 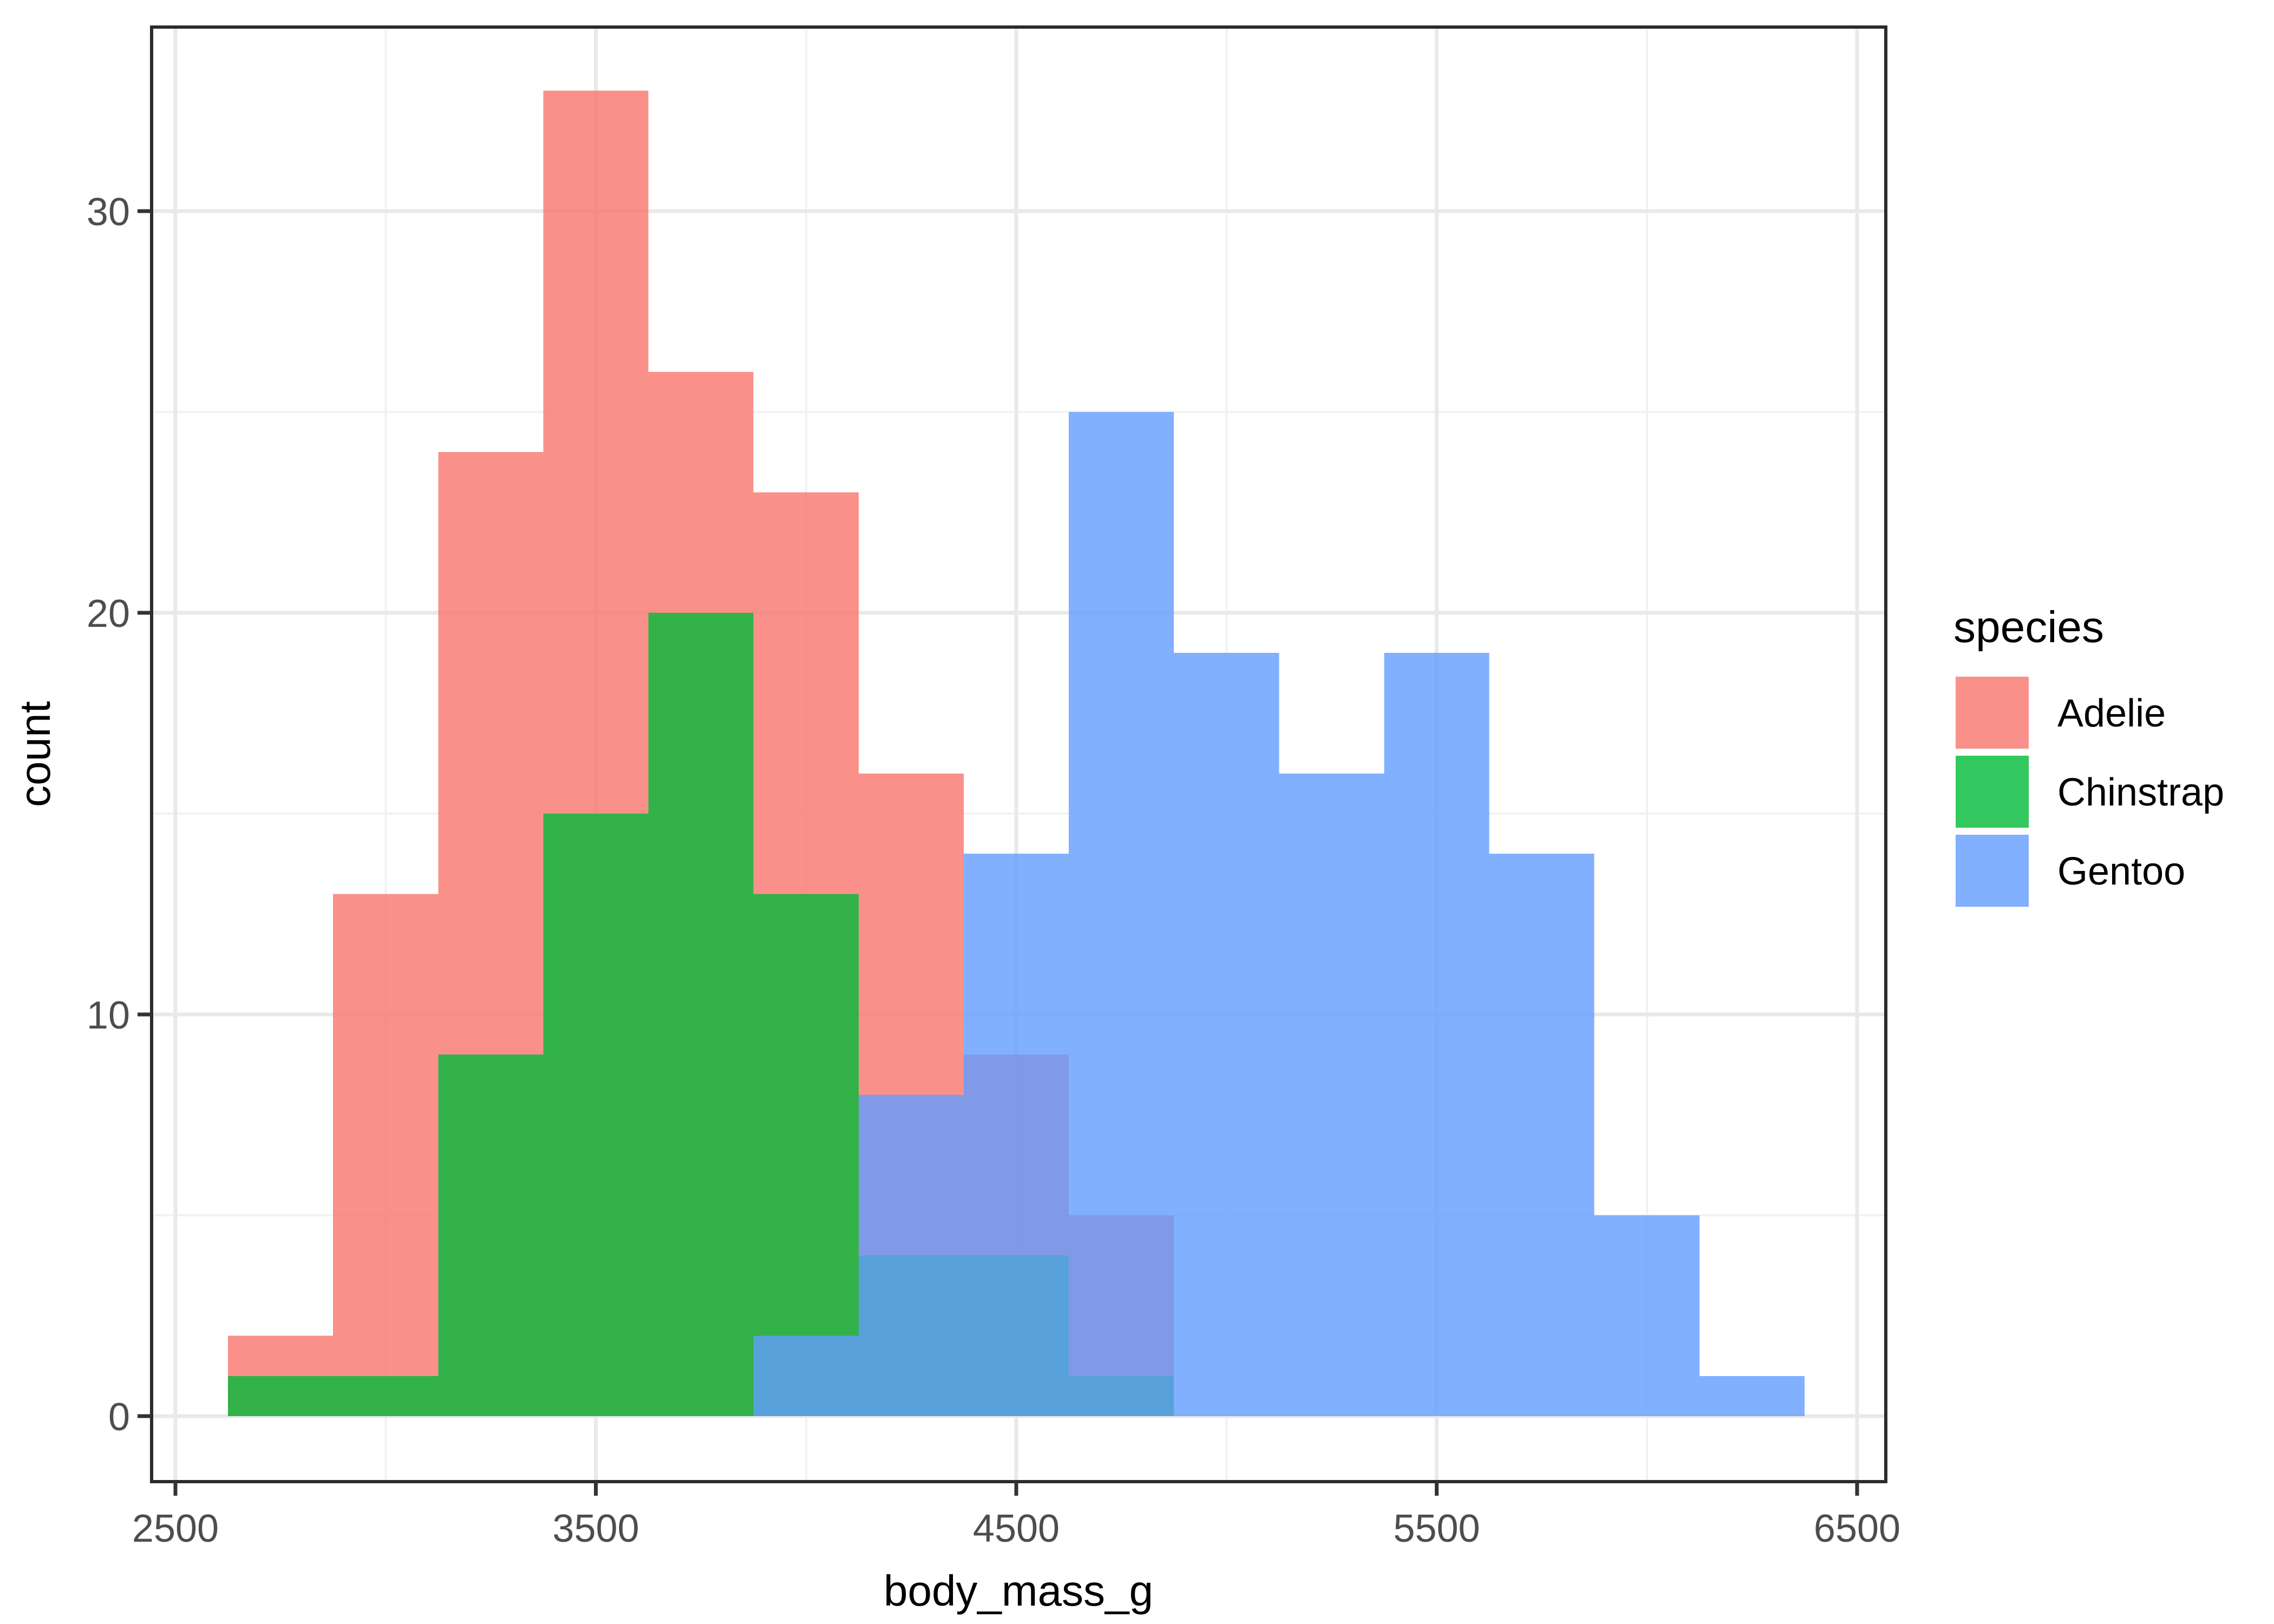 What do you see at coordinates (2088, 755) in the screenshot?
I see `legend: species Adelie Chinstrap Gentoo` at bounding box center [2088, 755].